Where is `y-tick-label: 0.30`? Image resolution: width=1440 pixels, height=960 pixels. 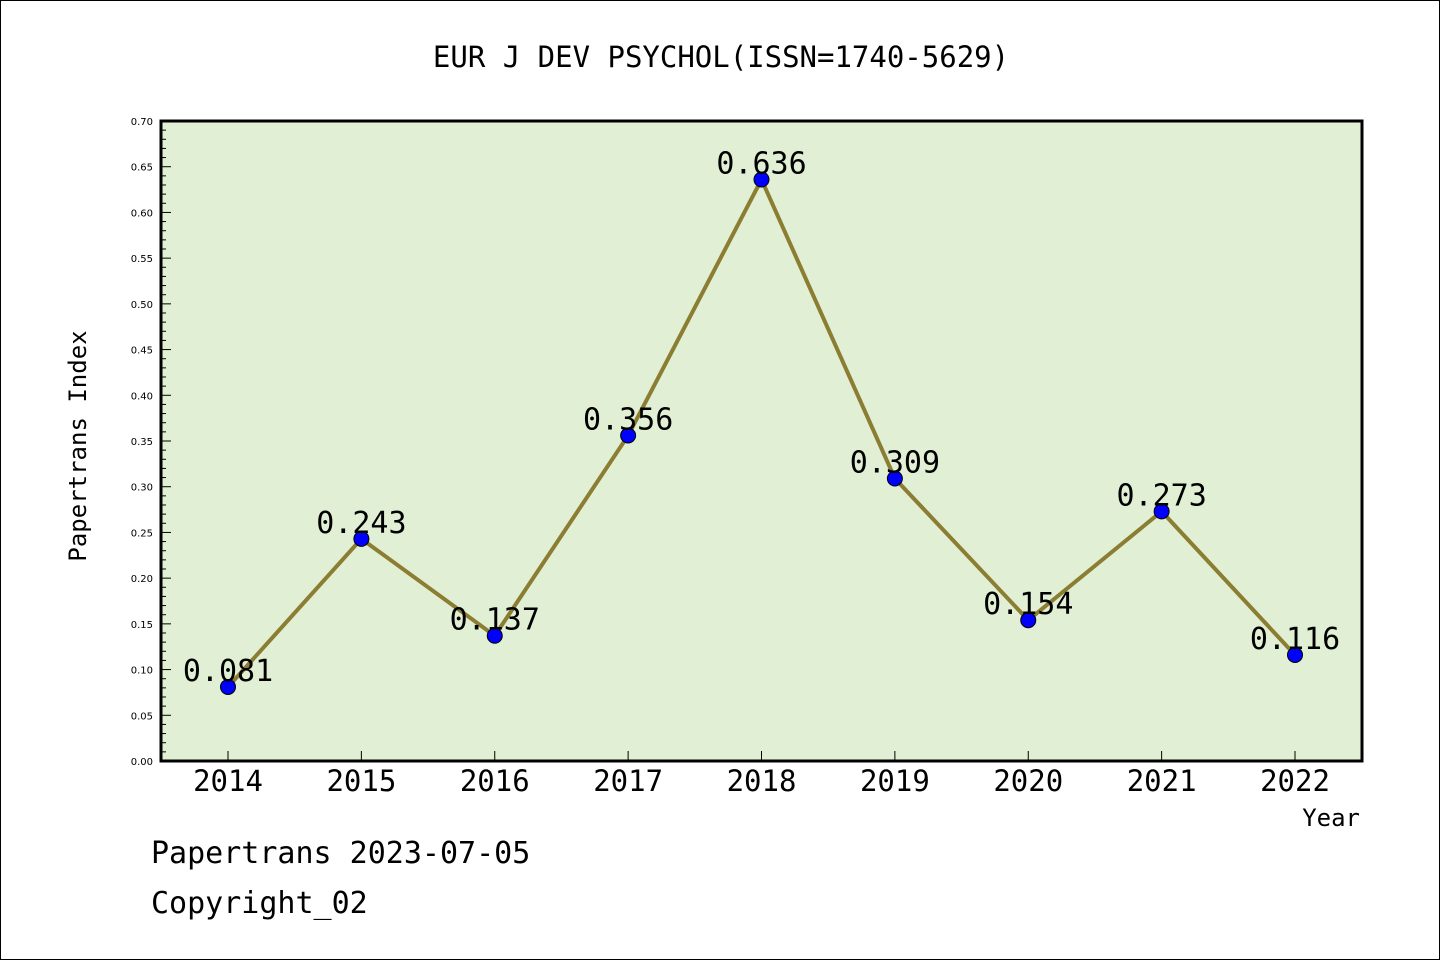
y-tick-label: 0.30 is located at coordinates (142, 488).